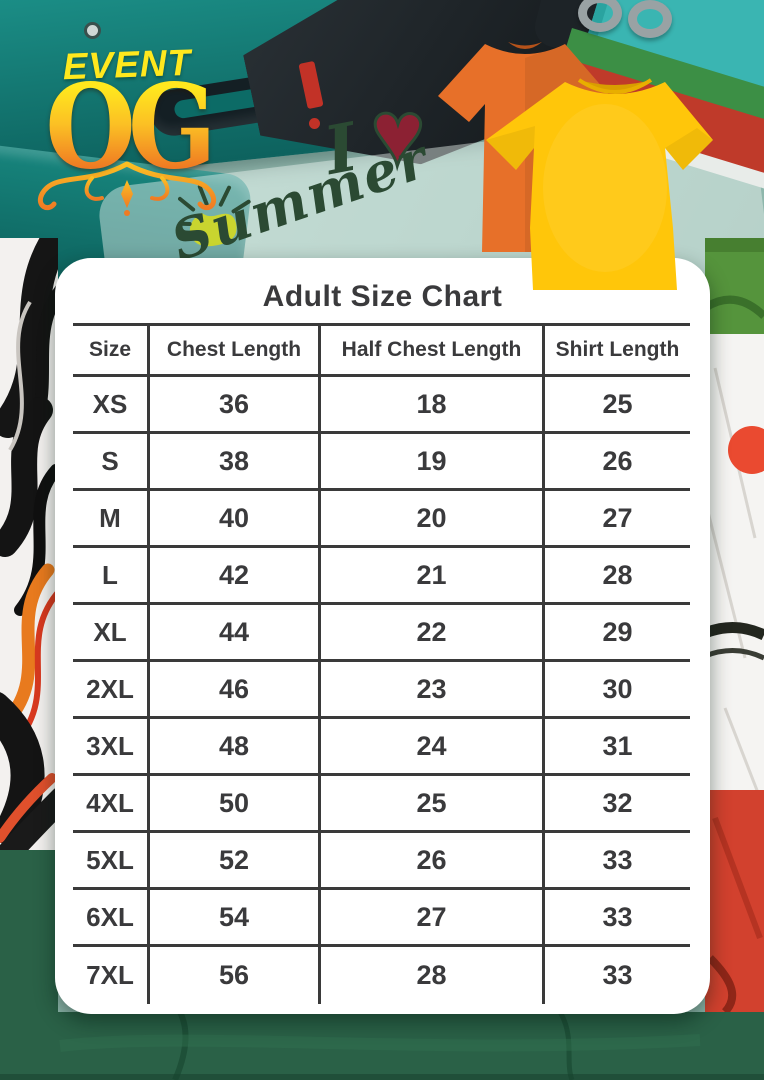 The image size is (764, 1080). I want to click on header-cell: Chest Length, so click(235, 350).